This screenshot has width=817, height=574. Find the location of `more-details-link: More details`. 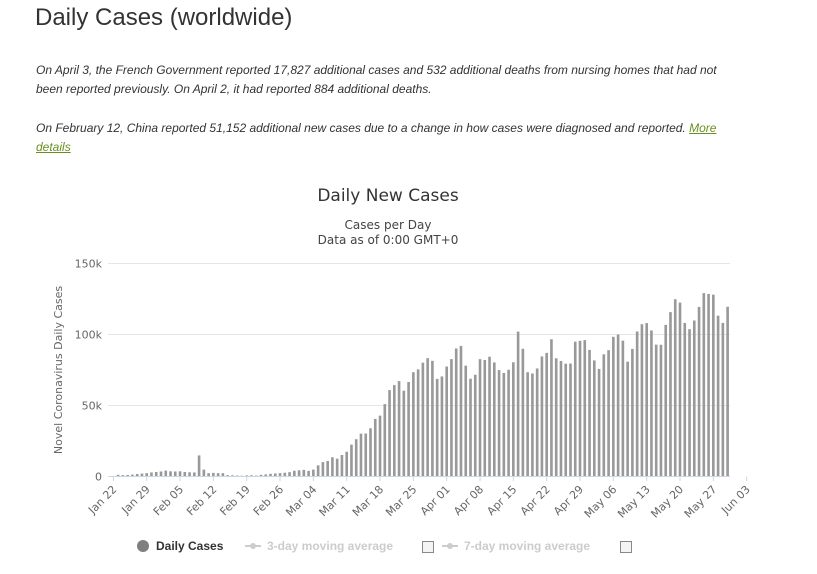

more-details-link: More details is located at coordinates (376, 137).